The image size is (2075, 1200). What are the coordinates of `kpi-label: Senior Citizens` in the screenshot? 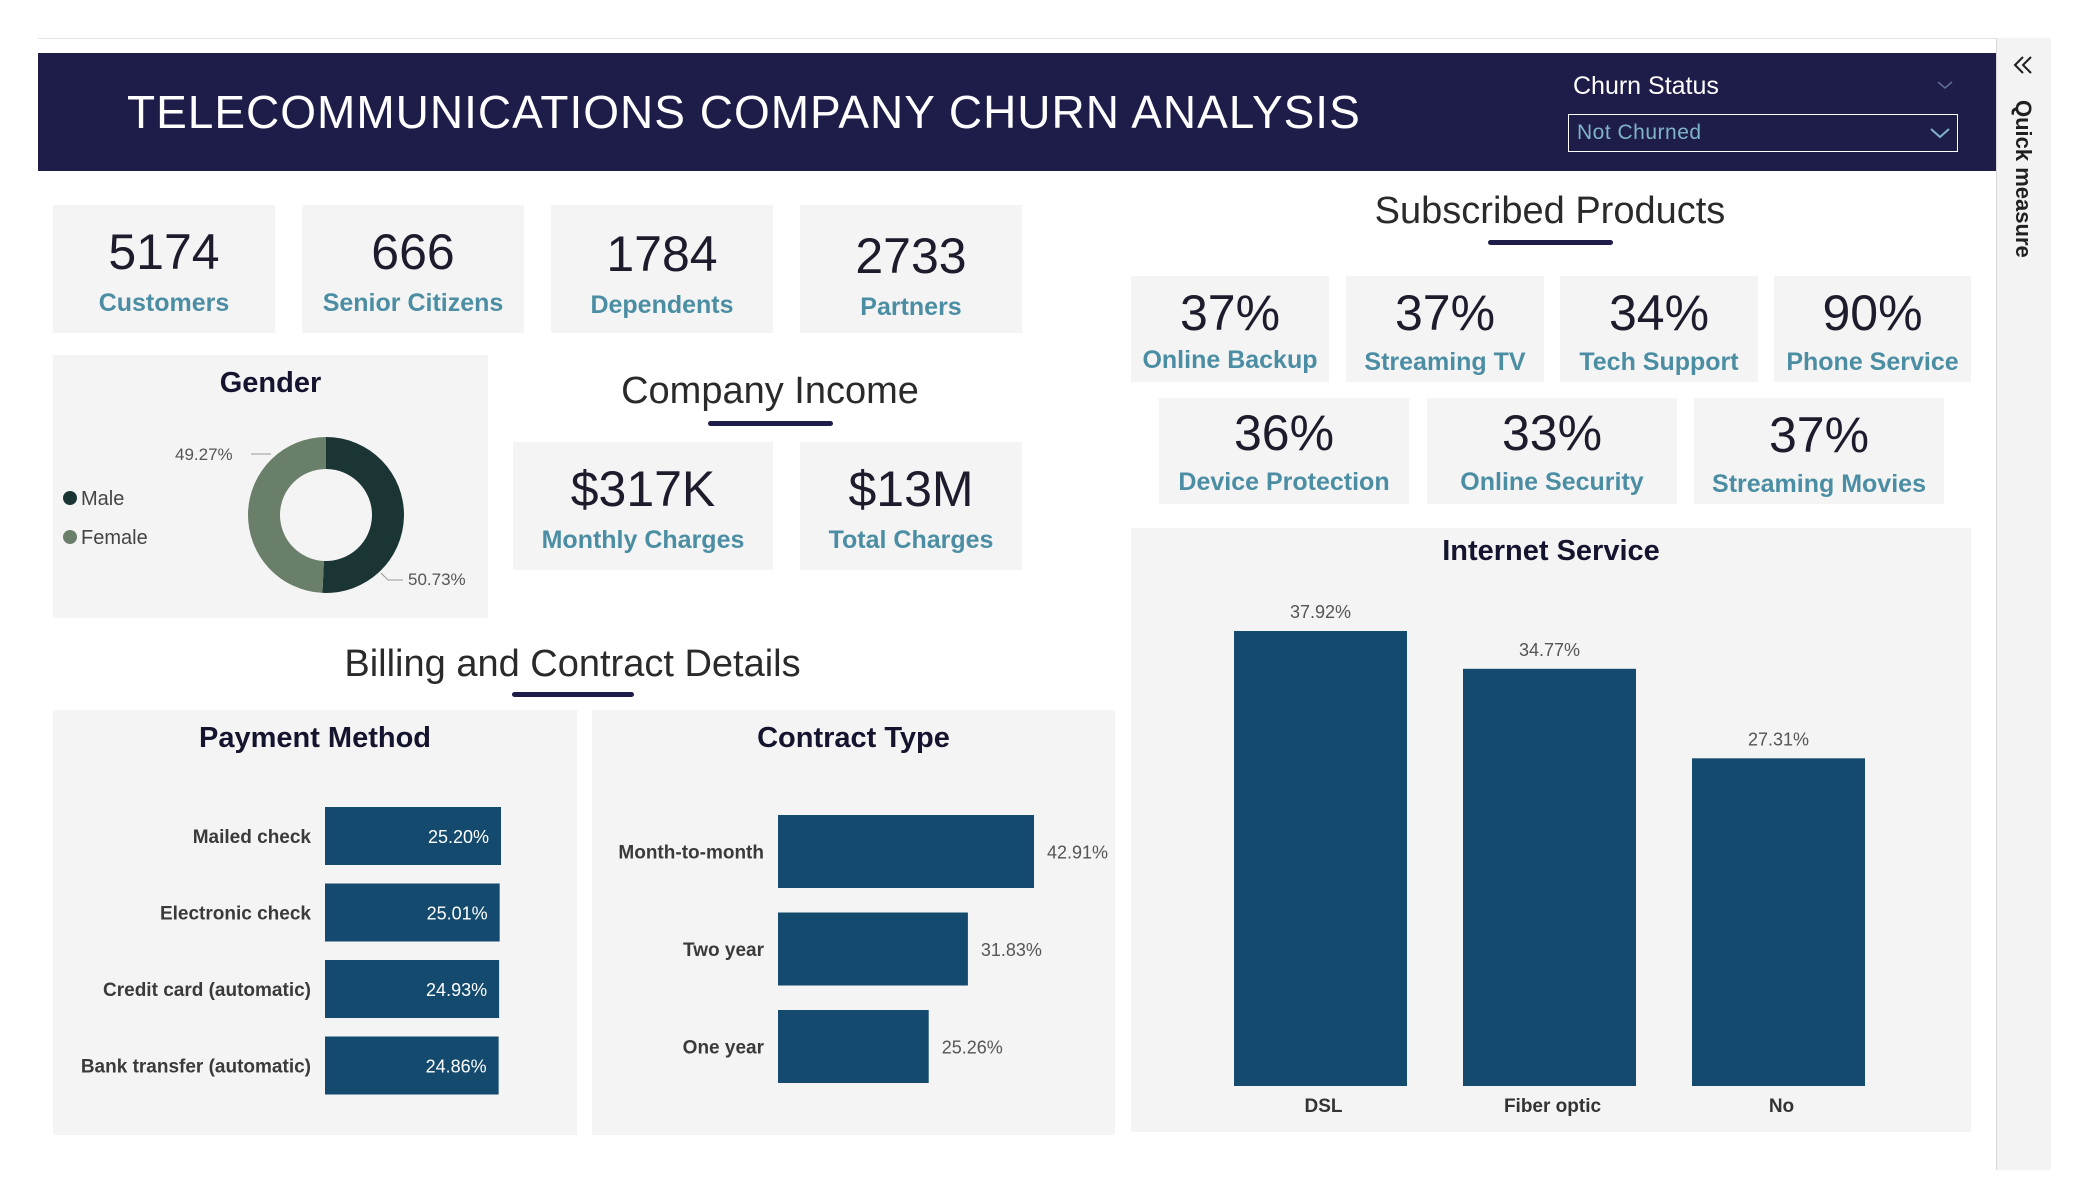 It's located at (413, 303).